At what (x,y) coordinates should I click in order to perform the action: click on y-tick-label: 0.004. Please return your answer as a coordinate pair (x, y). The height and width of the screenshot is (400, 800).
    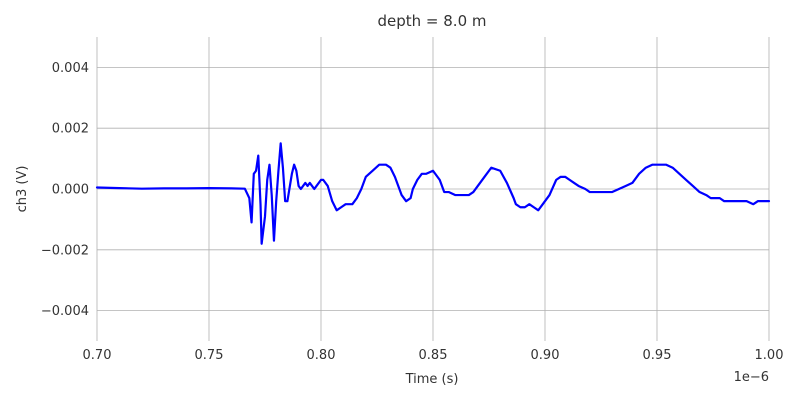
    Looking at the image, I should click on (70, 68).